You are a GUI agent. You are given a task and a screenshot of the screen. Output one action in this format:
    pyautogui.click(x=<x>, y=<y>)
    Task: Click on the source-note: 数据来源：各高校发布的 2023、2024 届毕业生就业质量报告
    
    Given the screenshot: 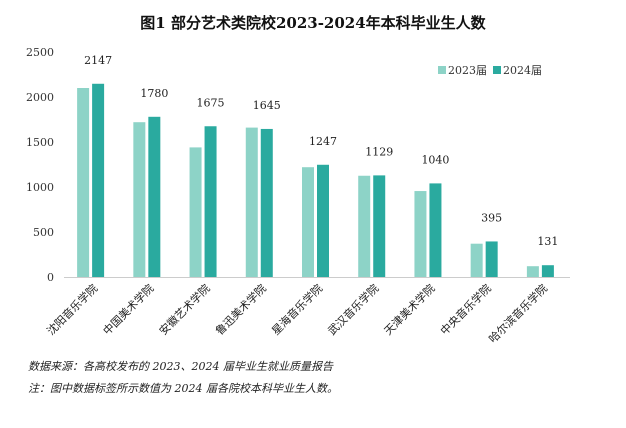 What is the action you would take?
    pyautogui.click(x=180, y=366)
    